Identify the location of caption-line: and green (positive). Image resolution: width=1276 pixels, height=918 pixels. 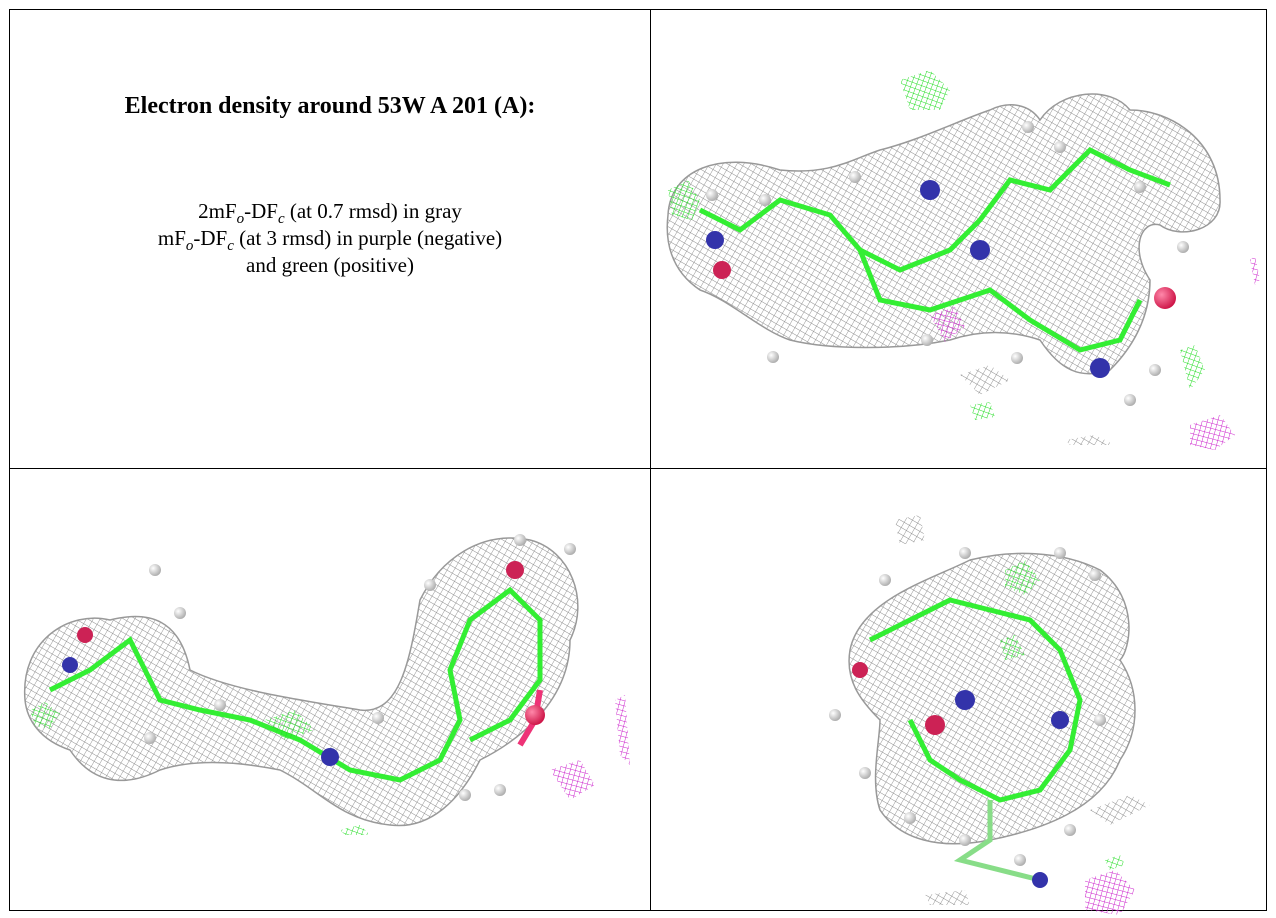
(330, 265).